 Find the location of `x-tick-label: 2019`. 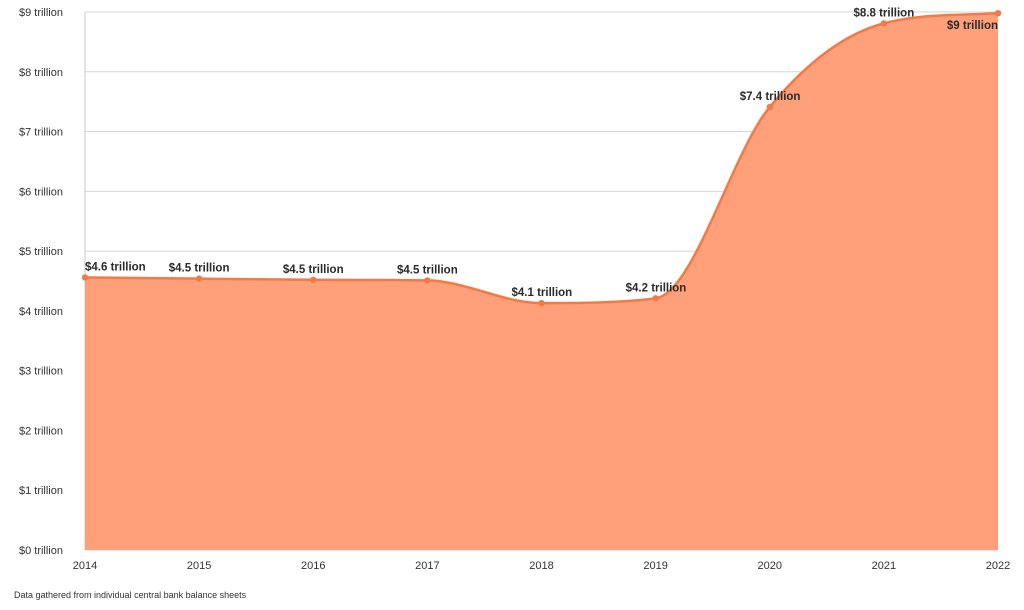

x-tick-label: 2019 is located at coordinates (655, 566).